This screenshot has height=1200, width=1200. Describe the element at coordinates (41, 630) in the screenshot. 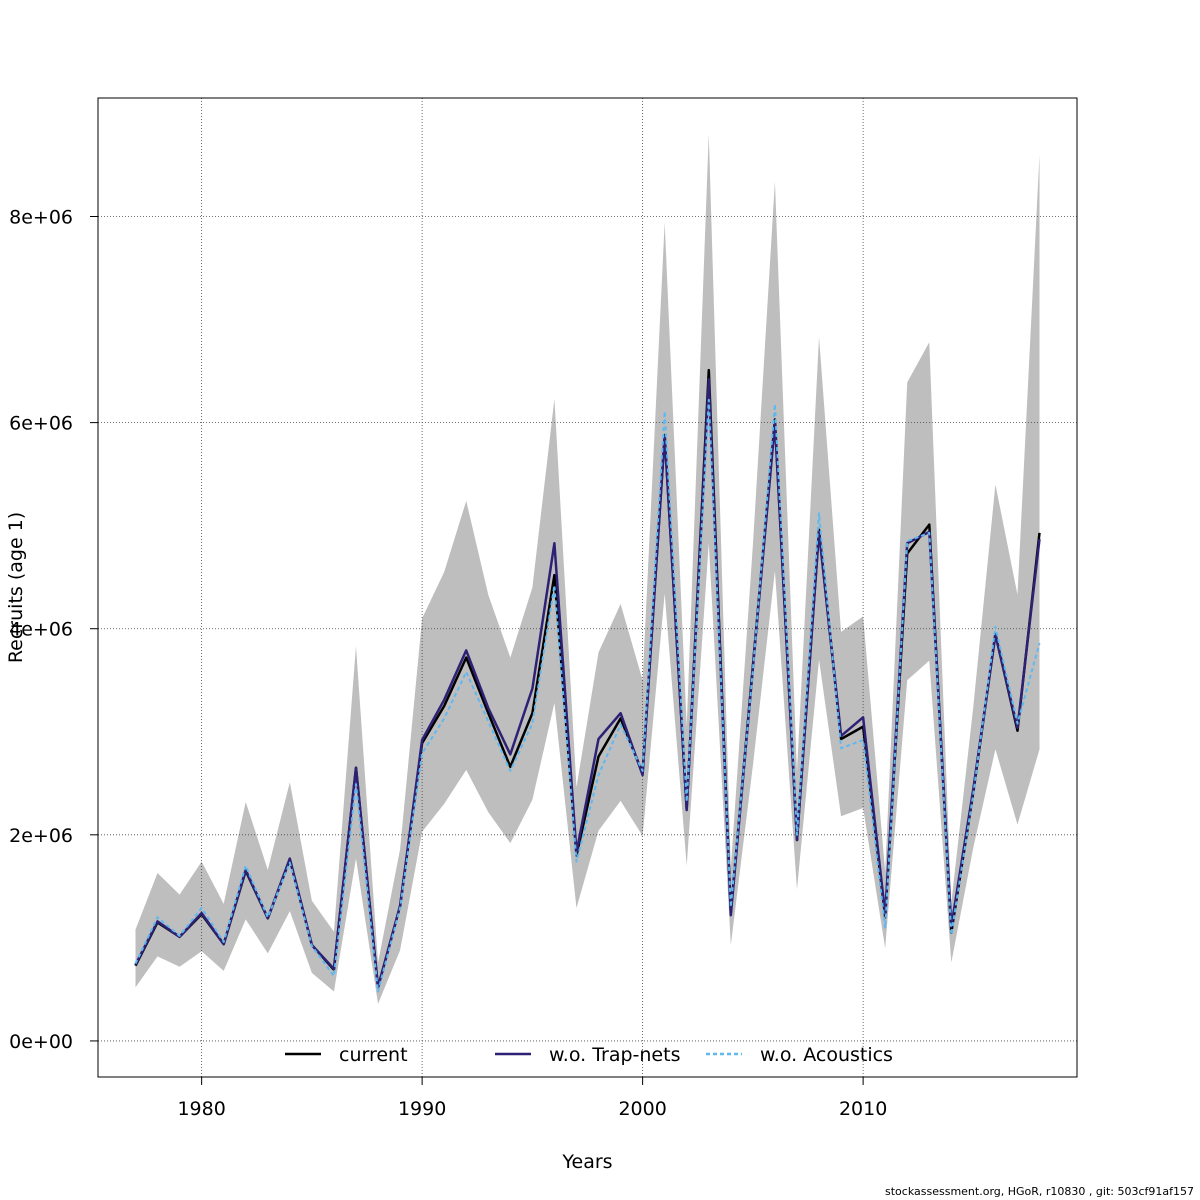

I see `y-tick-label: 4e+06` at that location.